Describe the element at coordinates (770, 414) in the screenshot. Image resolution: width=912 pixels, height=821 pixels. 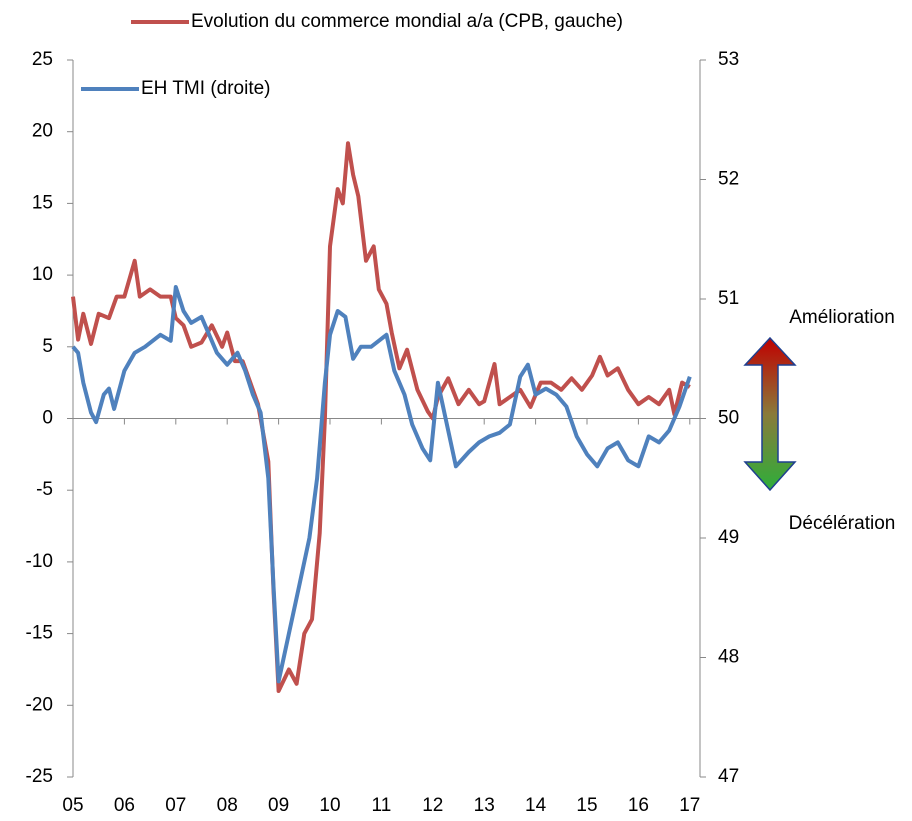
I see `arrow` at that location.